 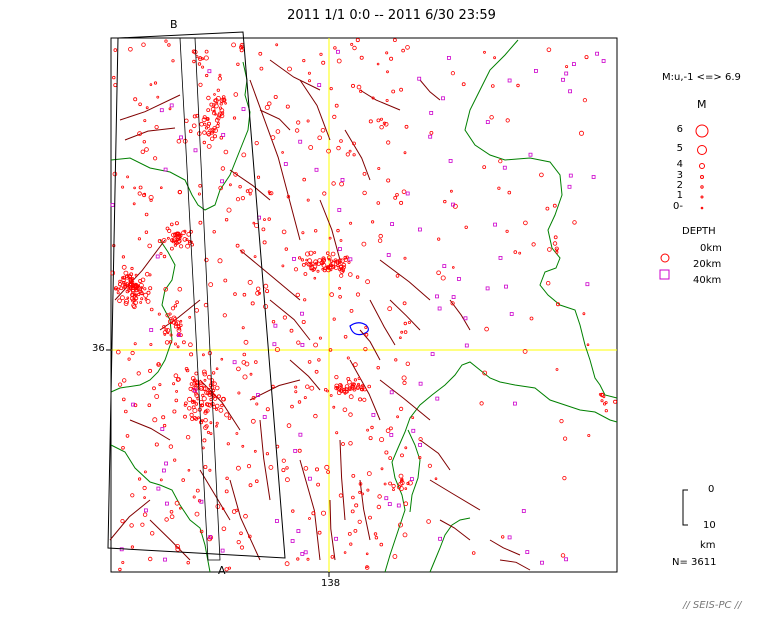 I want to click on magnitude-range: M:u,-1 <=> 6.9, so click(x=701, y=77).